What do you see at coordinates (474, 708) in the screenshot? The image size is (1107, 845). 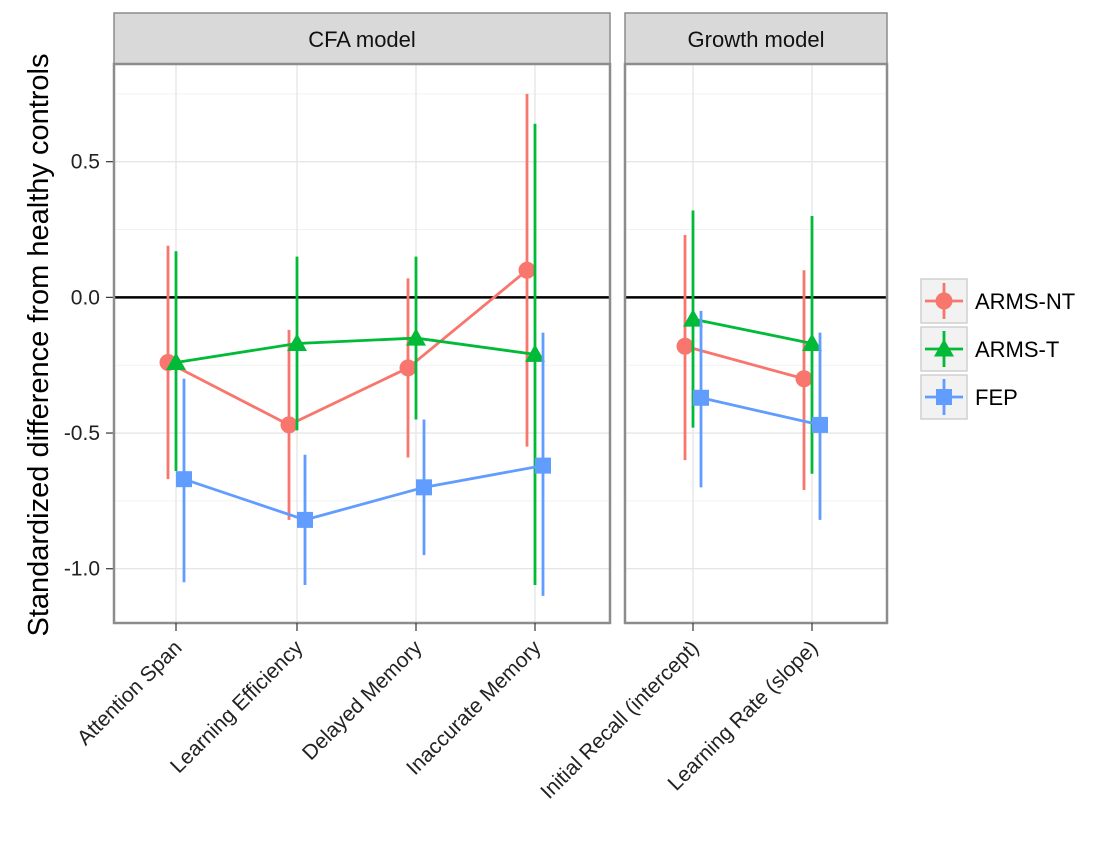 I see `x-tick-label: Inaccurate Memory` at bounding box center [474, 708].